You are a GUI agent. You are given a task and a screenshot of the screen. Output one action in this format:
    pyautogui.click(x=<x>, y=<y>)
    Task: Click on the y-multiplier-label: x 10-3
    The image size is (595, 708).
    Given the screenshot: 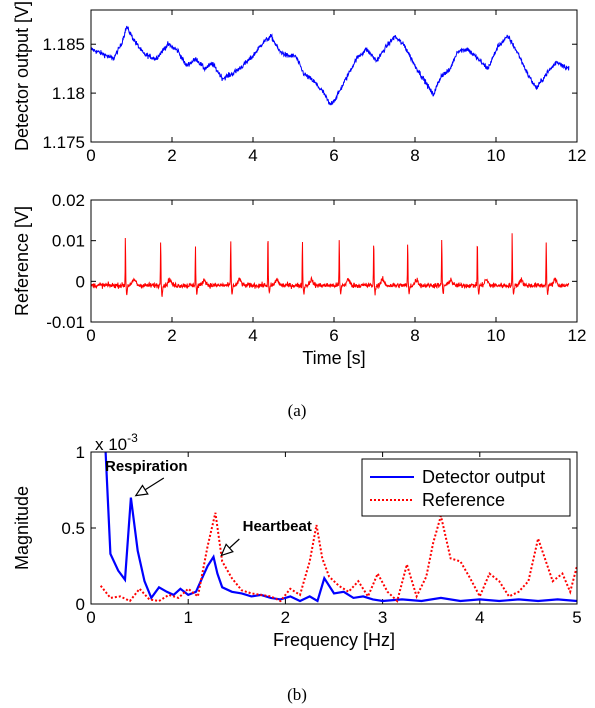 What is the action you would take?
    pyautogui.click(x=116, y=442)
    